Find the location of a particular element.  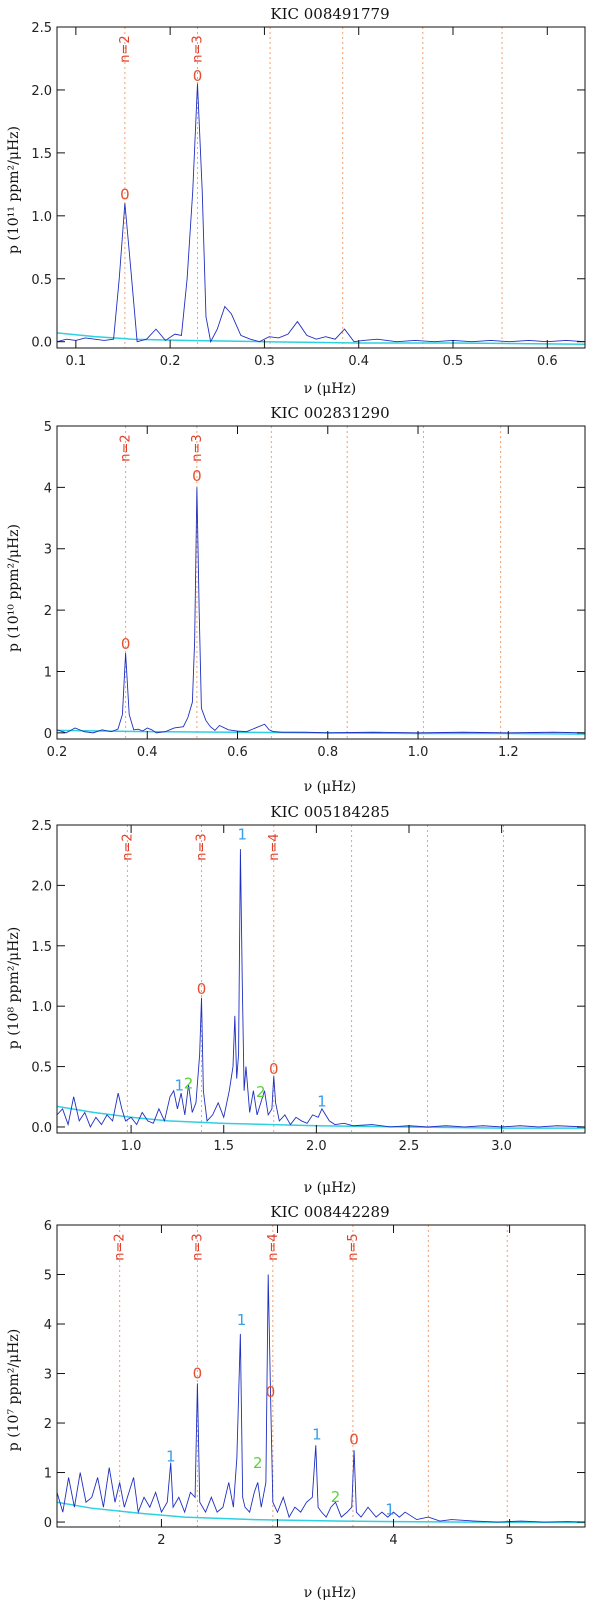

y-axis-label: p (10¹¹ ppm²/μHz) is located at coordinates (14, 190).